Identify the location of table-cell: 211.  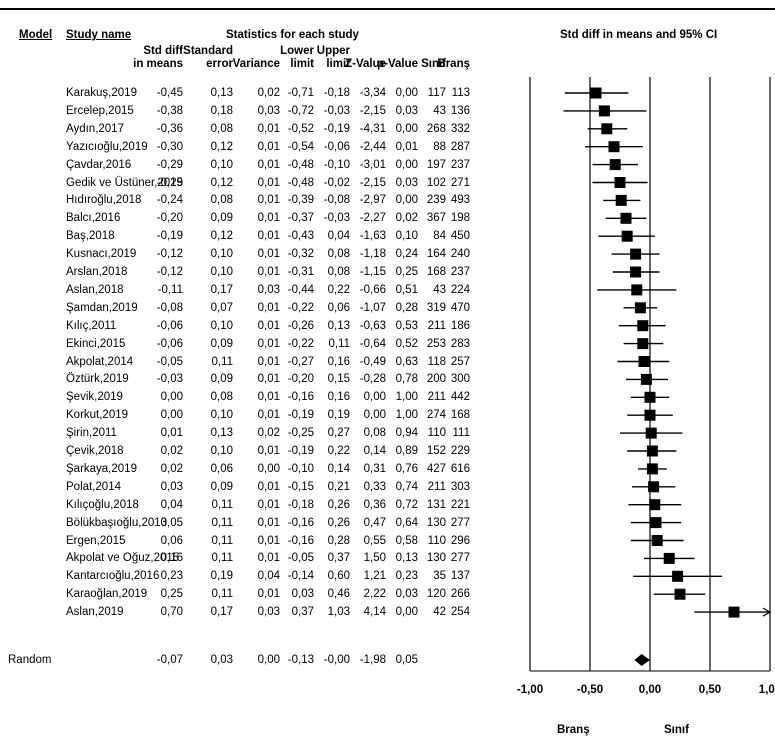
(436, 325).